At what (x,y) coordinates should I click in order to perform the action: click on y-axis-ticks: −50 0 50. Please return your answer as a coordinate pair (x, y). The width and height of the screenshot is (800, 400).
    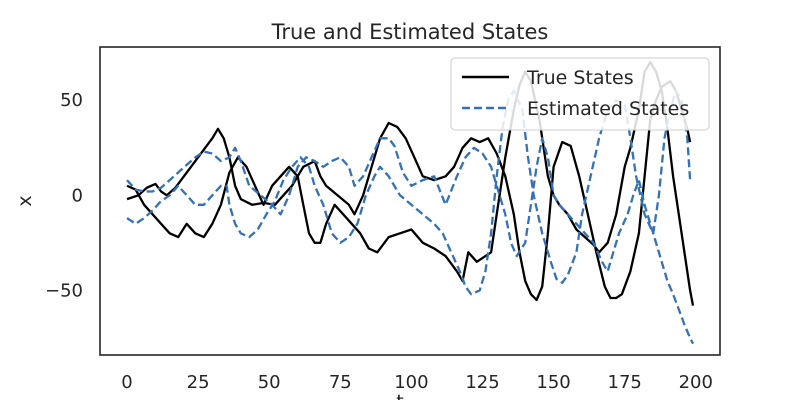
    Looking at the image, I should click on (64, 195).